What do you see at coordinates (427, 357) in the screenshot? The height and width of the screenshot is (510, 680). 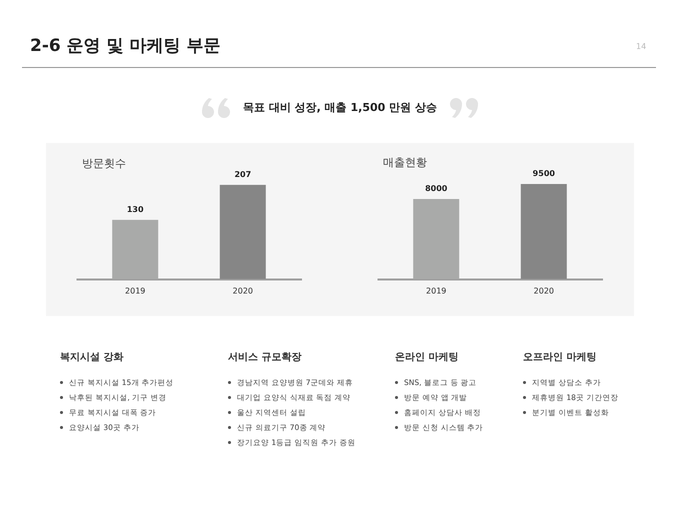 I see `text: 온라인 마케팅` at bounding box center [427, 357].